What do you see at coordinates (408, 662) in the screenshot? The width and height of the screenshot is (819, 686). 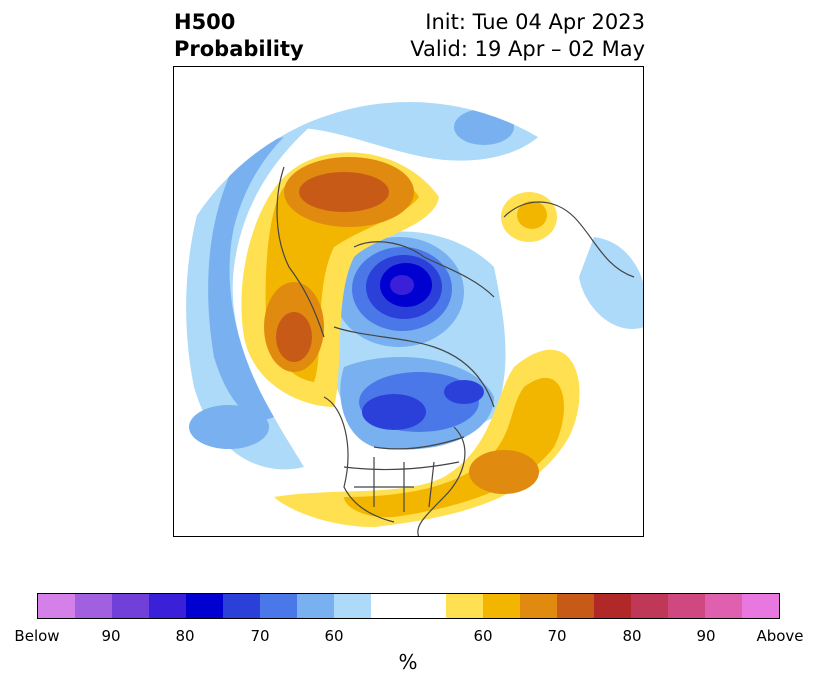 I see `colorbar-unit-label: %` at bounding box center [408, 662].